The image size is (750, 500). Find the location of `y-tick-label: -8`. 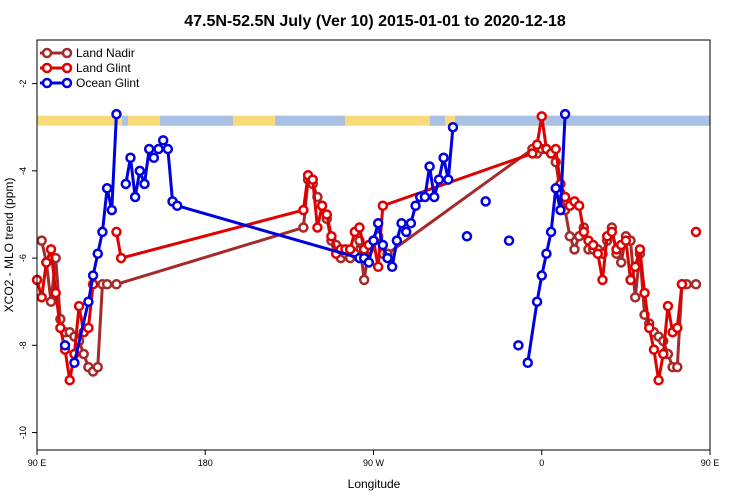

y-tick-label: -8 is located at coordinates (23, 345).